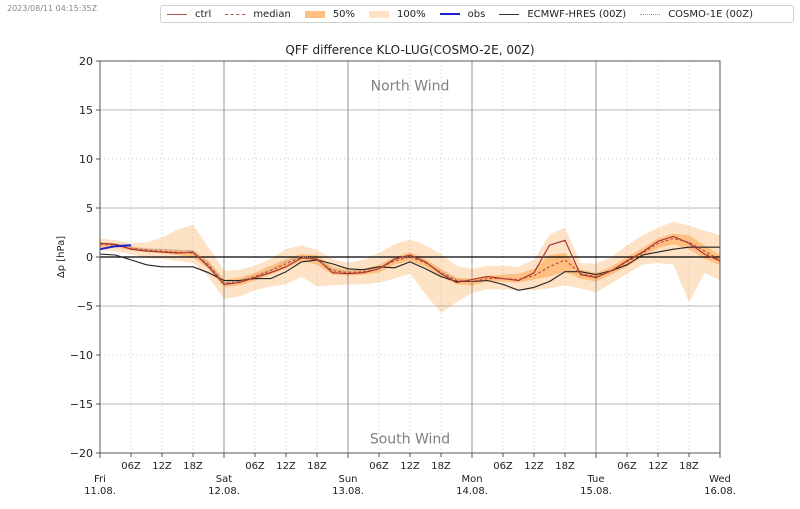 The image size is (800, 509). I want to click on legend-swatch-obs, so click(449, 14).